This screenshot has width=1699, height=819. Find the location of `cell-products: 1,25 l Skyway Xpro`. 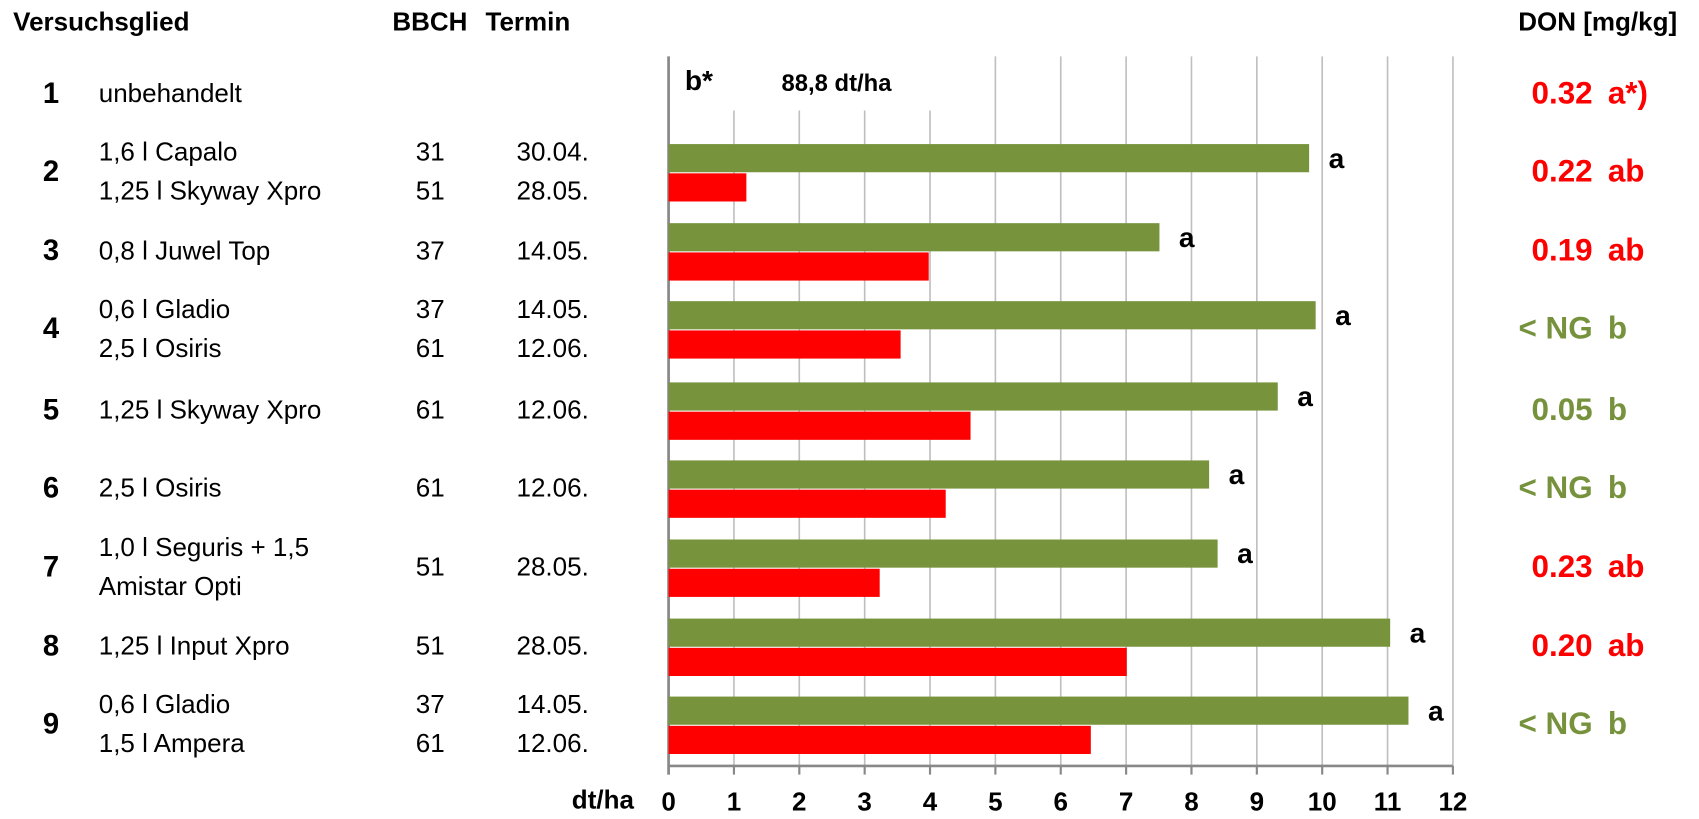

cell-products: 1,25 l Skyway Xpro is located at coordinates (210, 410).